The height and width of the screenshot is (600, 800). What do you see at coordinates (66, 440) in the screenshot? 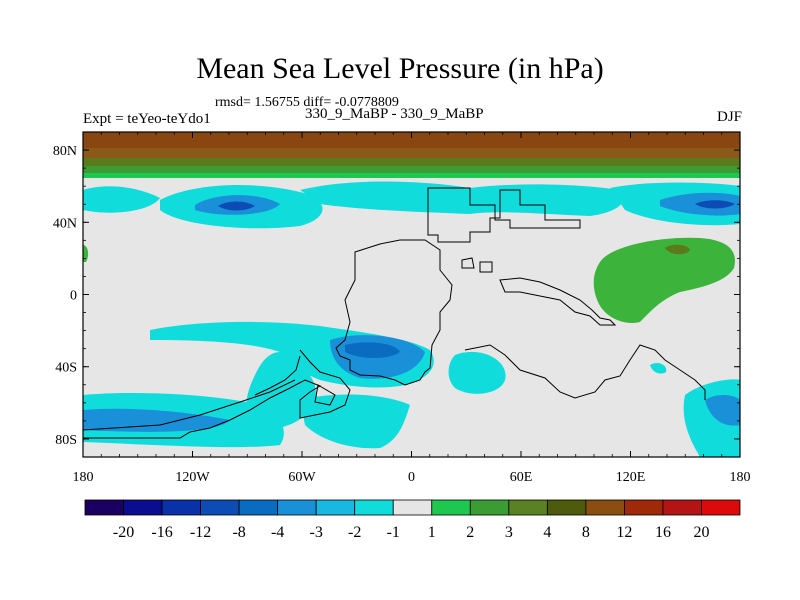
I see `y-tick-label: 80S` at bounding box center [66, 440].